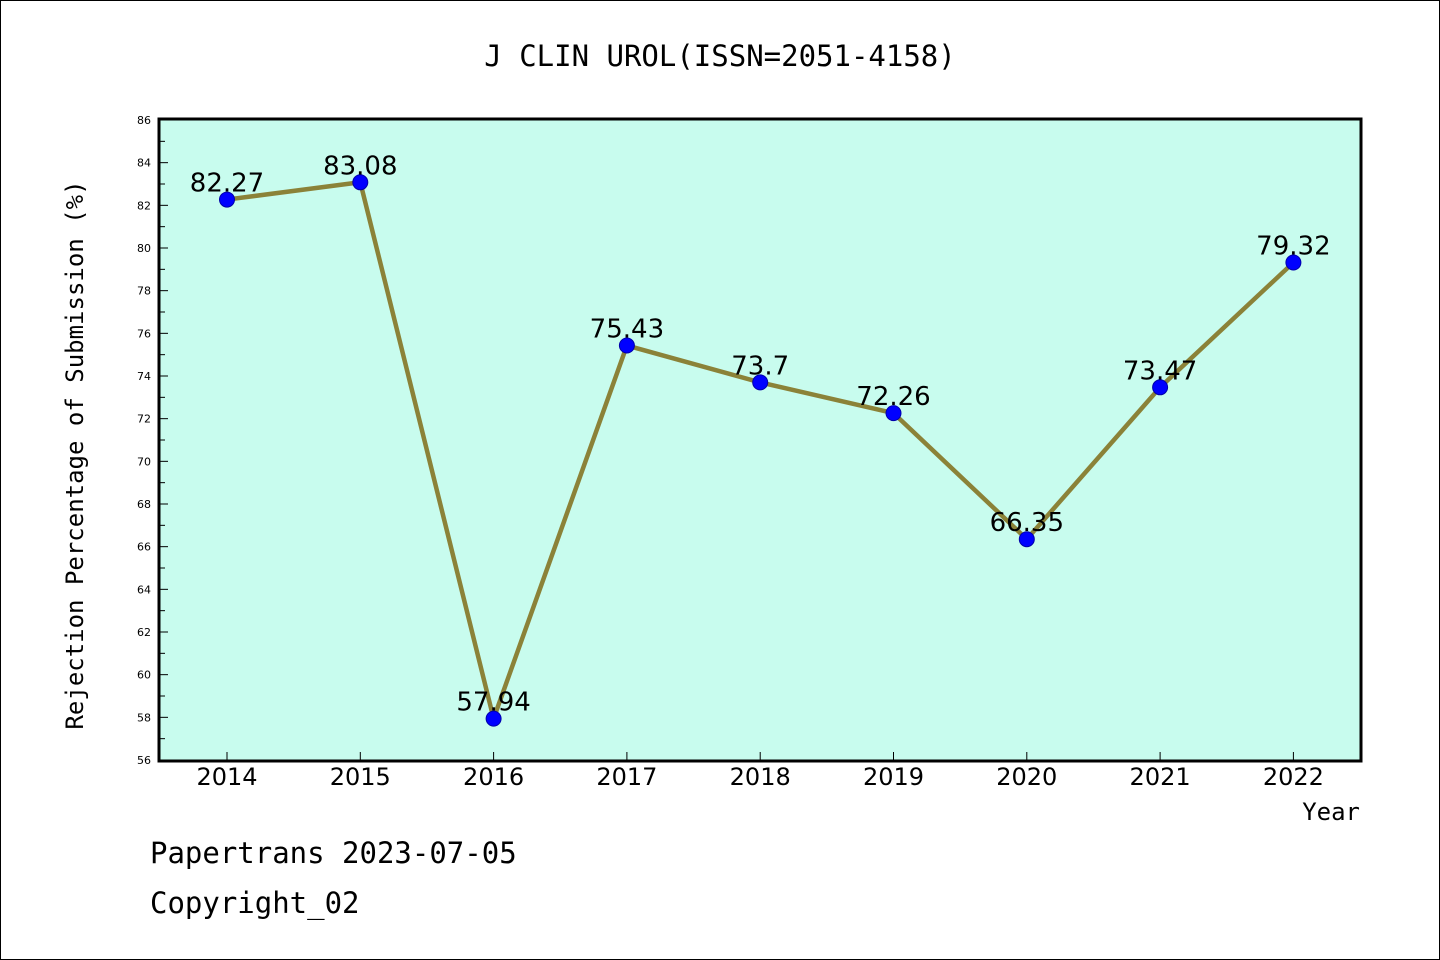 The width and height of the screenshot is (1440, 960). Describe the element at coordinates (1026, 777) in the screenshot. I see `x-tick-label: 2020` at that location.